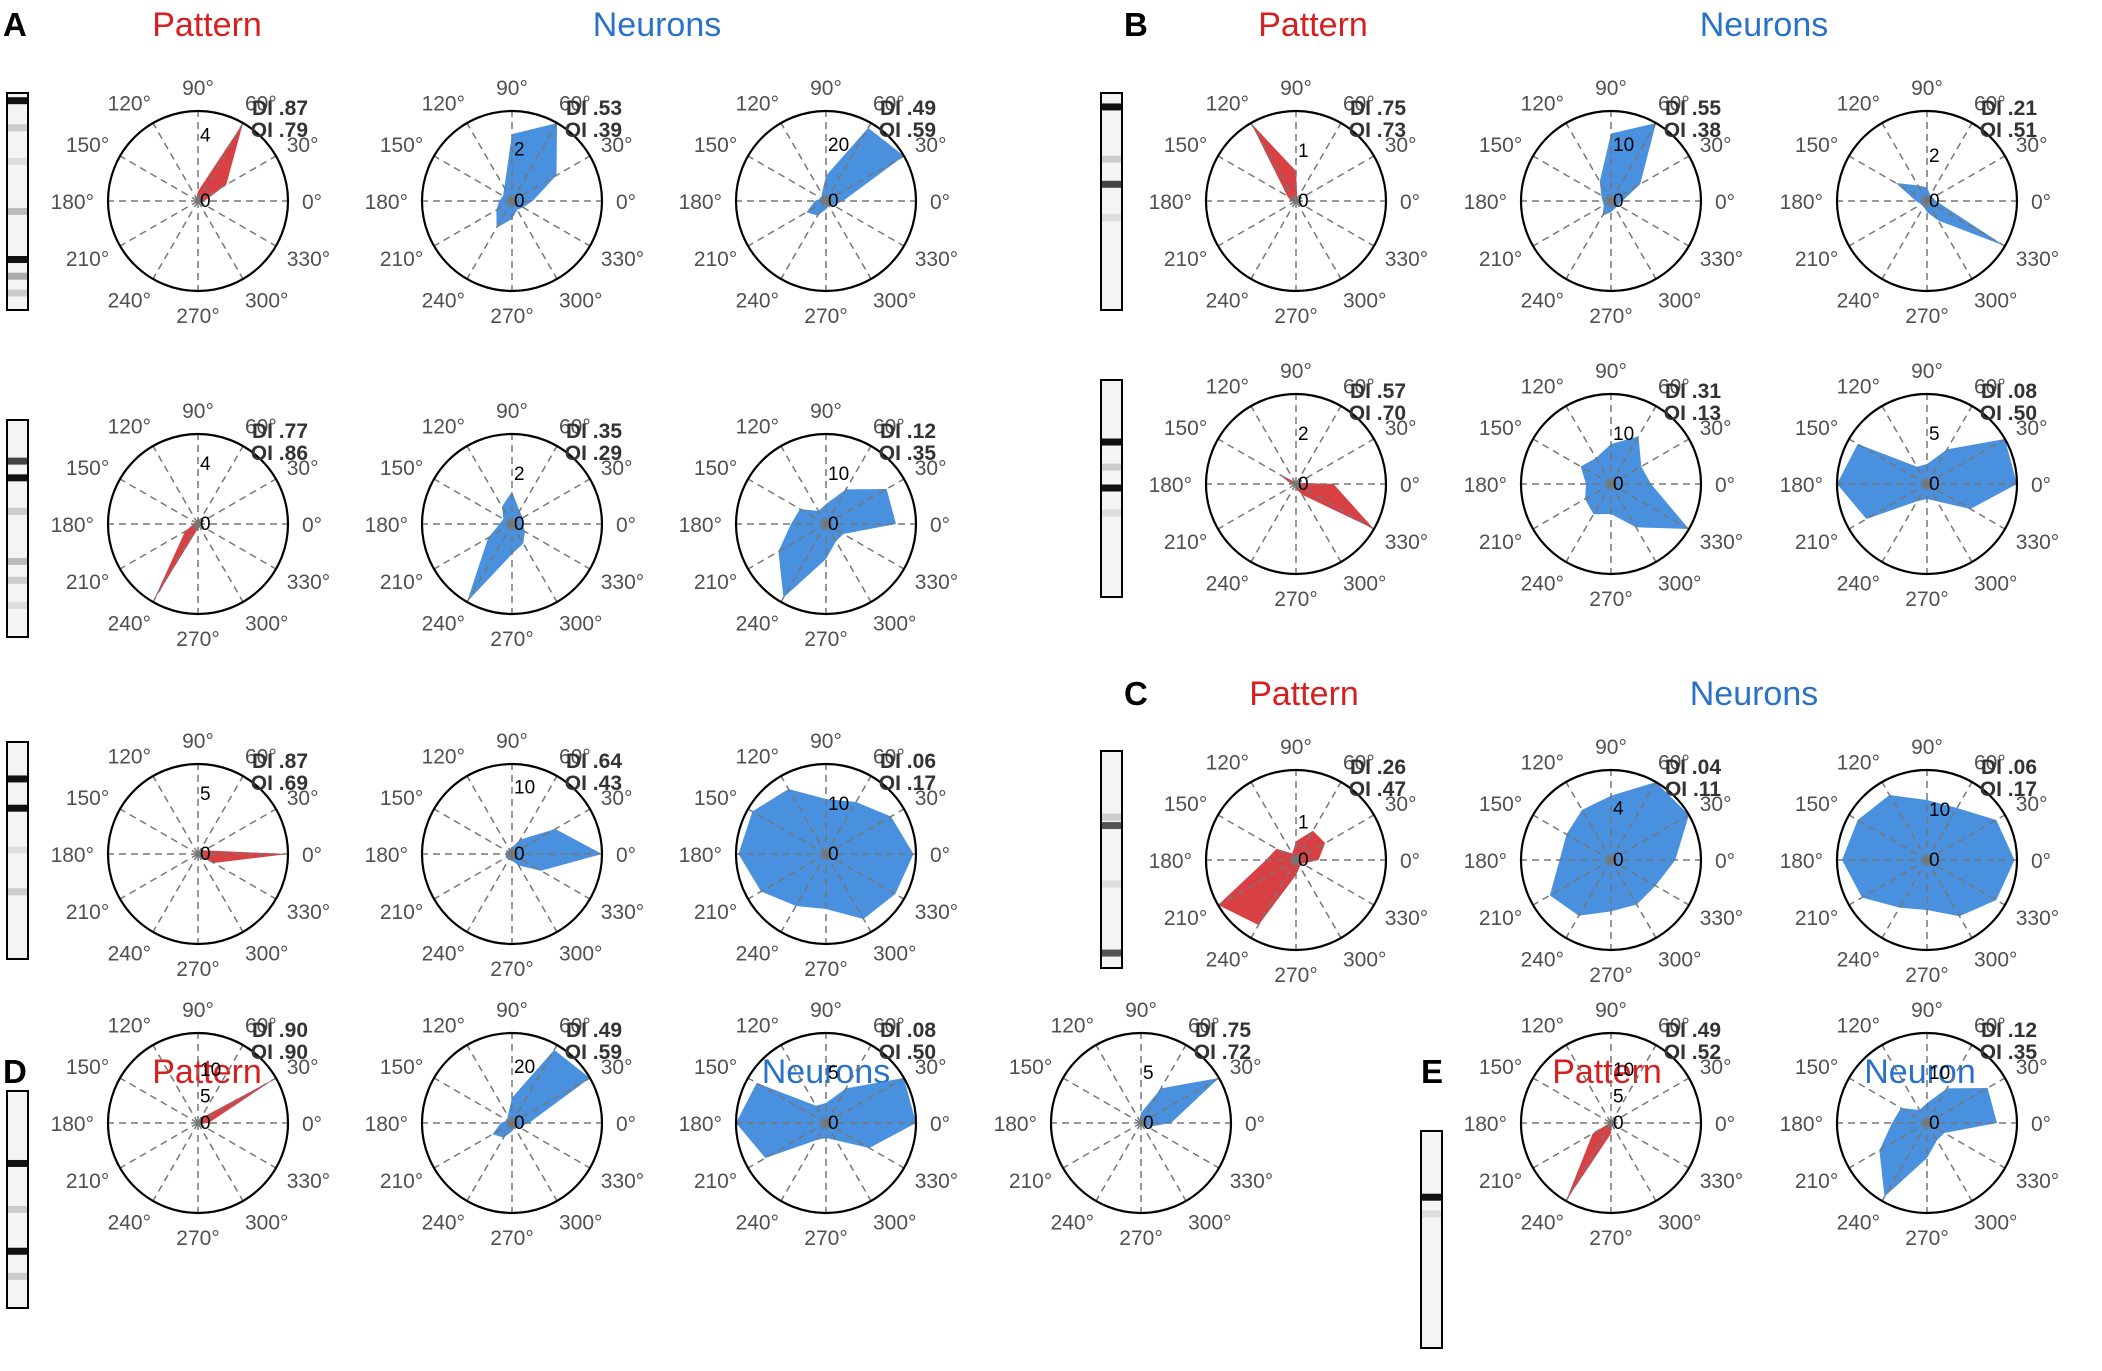 This screenshot has width=2102, height=1371. What do you see at coordinates (2009, 108) in the screenshot?
I see `di-value: DI .21` at bounding box center [2009, 108].